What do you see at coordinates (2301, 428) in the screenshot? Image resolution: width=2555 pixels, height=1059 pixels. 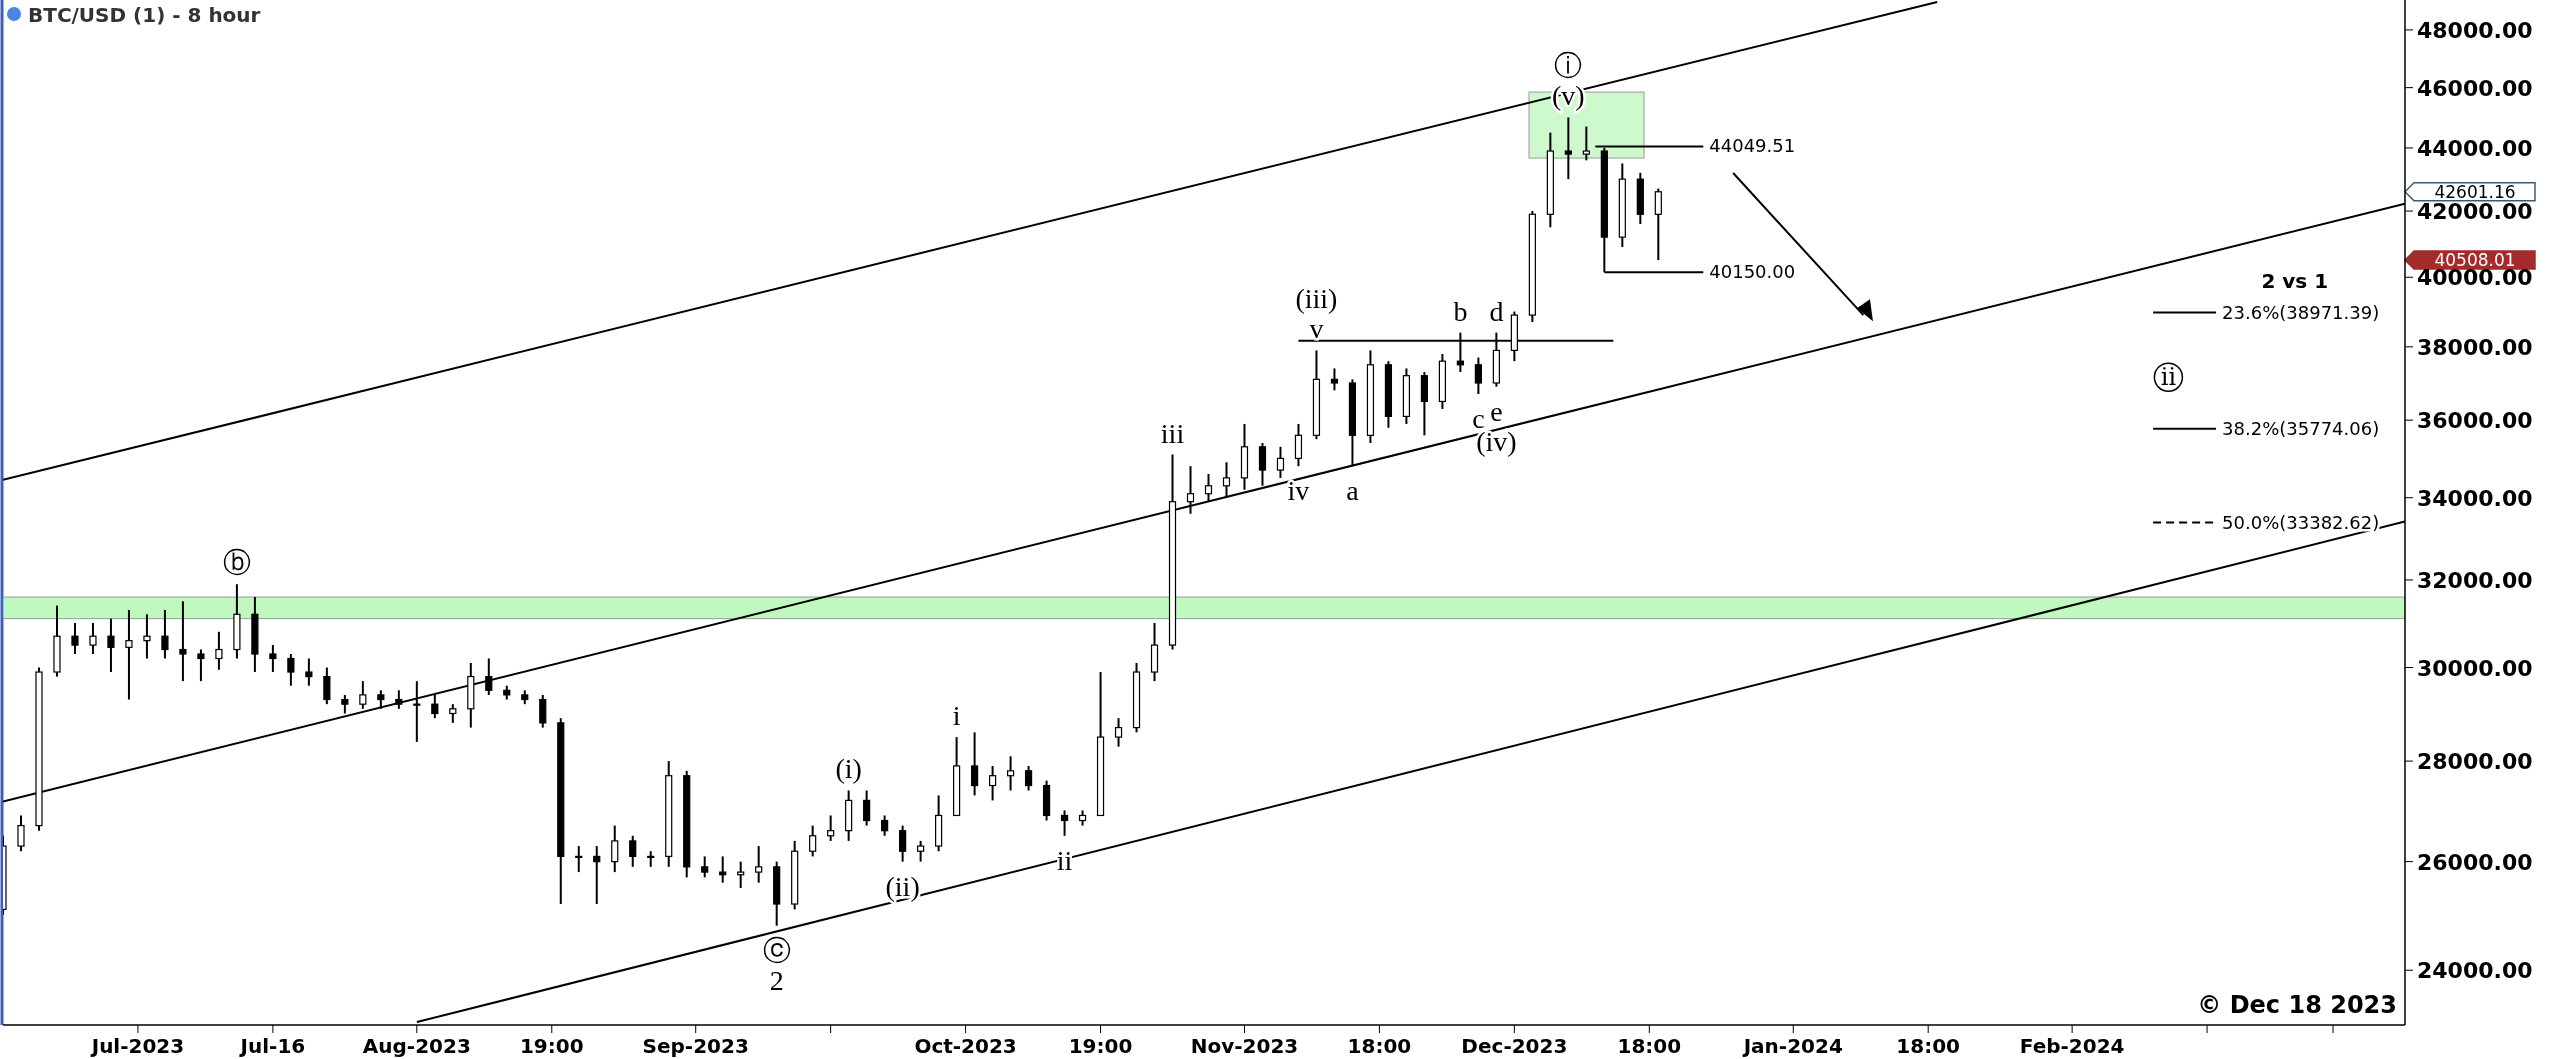 I see `annotation: 38.2%(35774.06)` at bounding box center [2301, 428].